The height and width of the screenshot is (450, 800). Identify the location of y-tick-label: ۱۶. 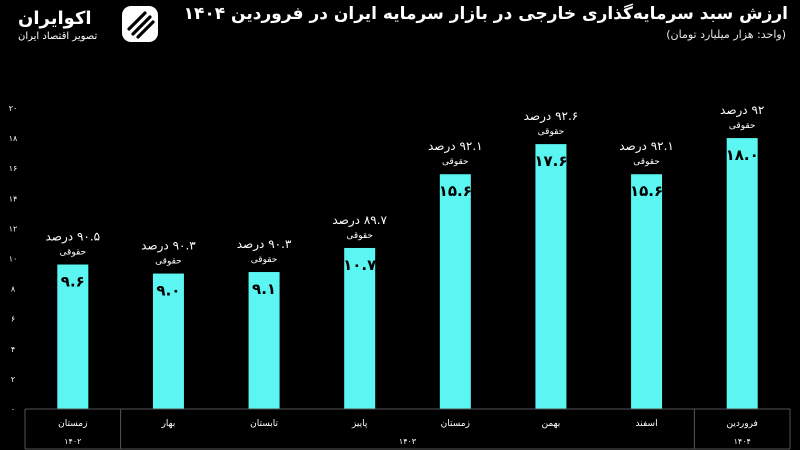
(13, 168).